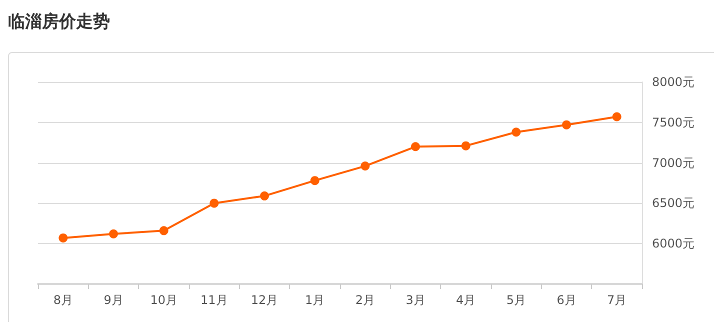 Image resolution: width=722 pixels, height=330 pixels. Describe the element at coordinates (516, 300) in the screenshot. I see `x-tick-label: 5月` at that location.